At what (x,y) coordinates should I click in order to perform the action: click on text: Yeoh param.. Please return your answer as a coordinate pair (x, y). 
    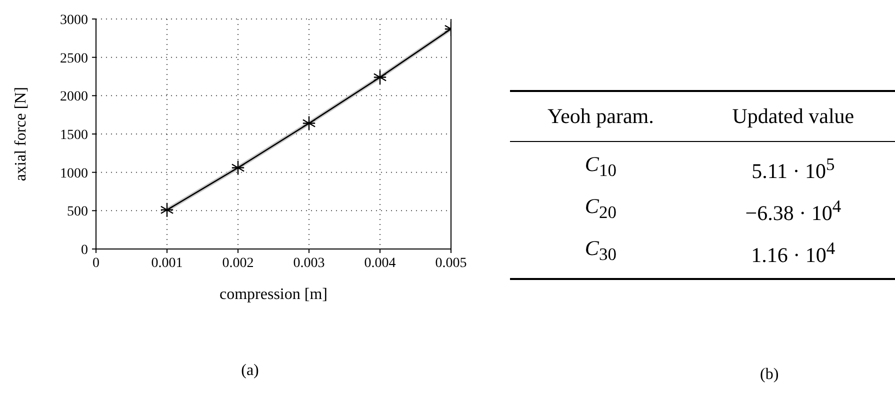
    Looking at the image, I should click on (600, 116).